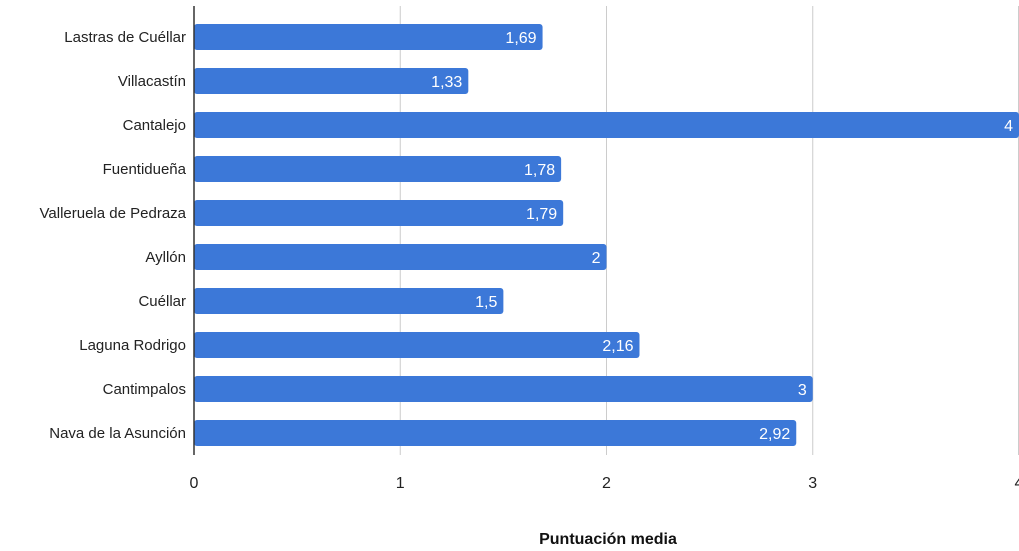 The image size is (1019, 551). What do you see at coordinates (194, 483) in the screenshot?
I see `x-tick-label-0: 0` at bounding box center [194, 483].